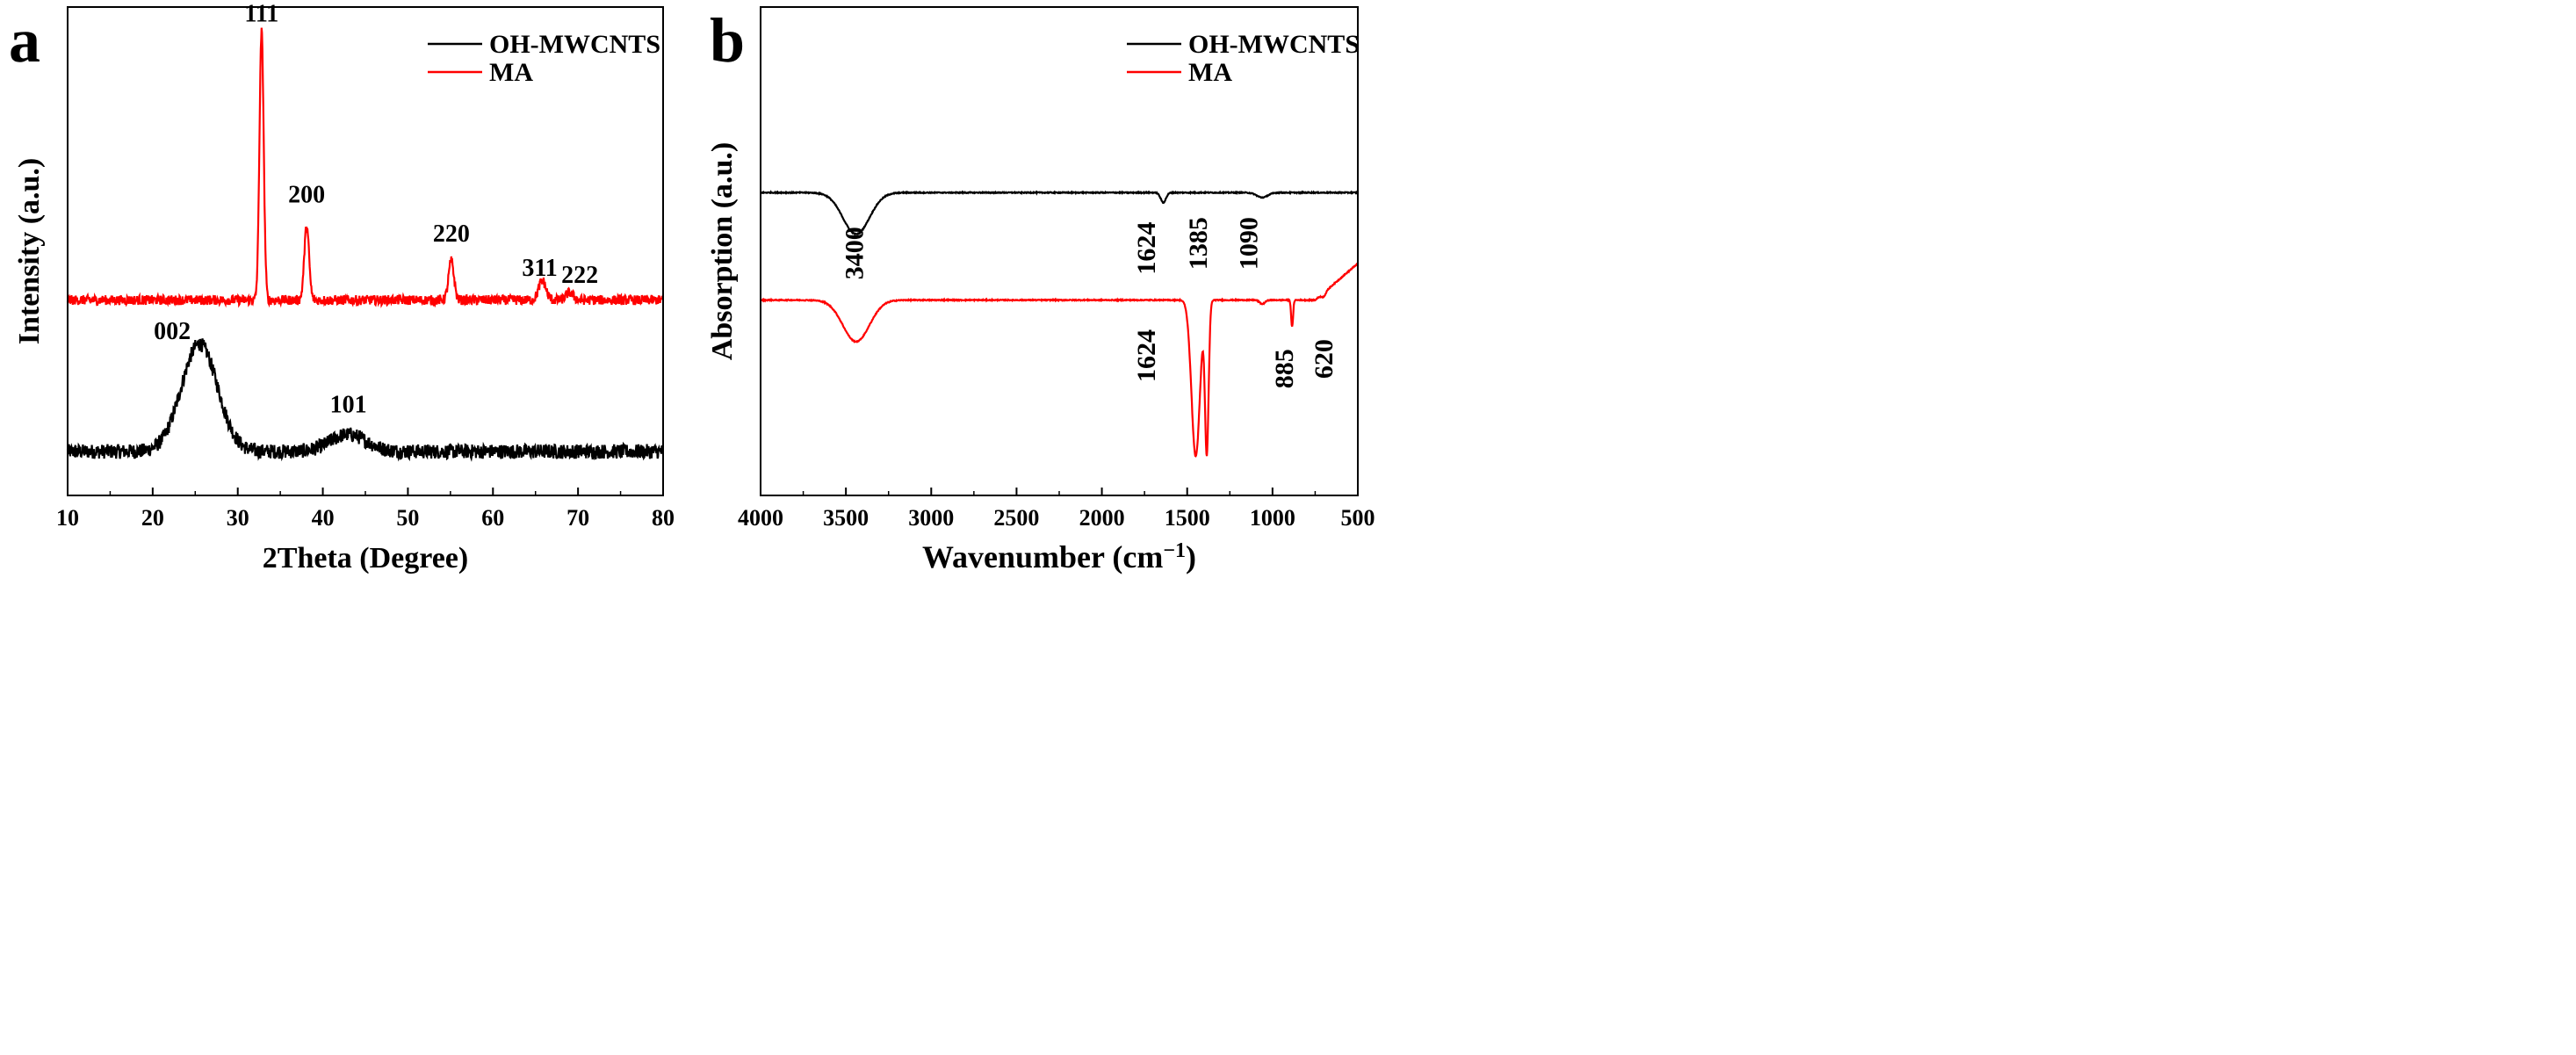  What do you see at coordinates (348, 405) in the screenshot?
I see `peak-annotation: 101` at bounding box center [348, 405].